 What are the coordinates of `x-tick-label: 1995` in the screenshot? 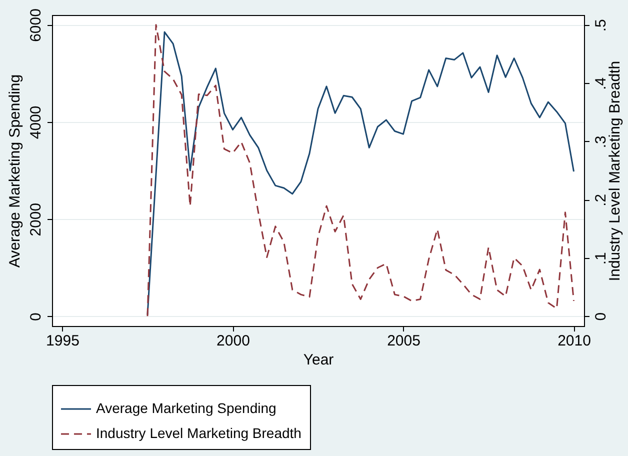 It's located at (63, 341).